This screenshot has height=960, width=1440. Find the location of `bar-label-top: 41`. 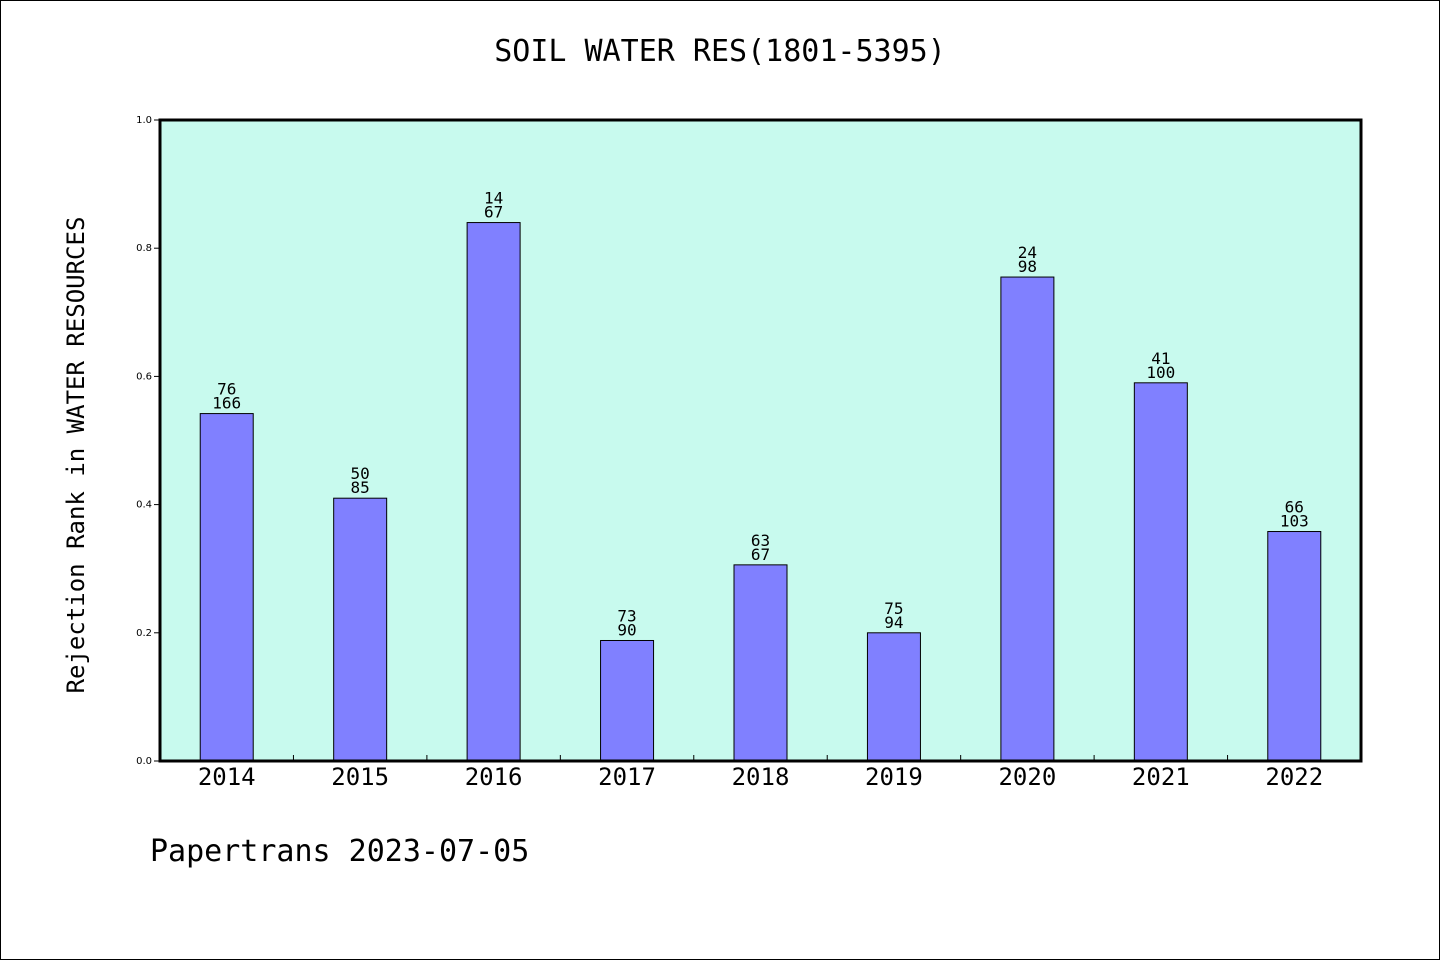

bar-label-top: 41 is located at coordinates (1160, 358).